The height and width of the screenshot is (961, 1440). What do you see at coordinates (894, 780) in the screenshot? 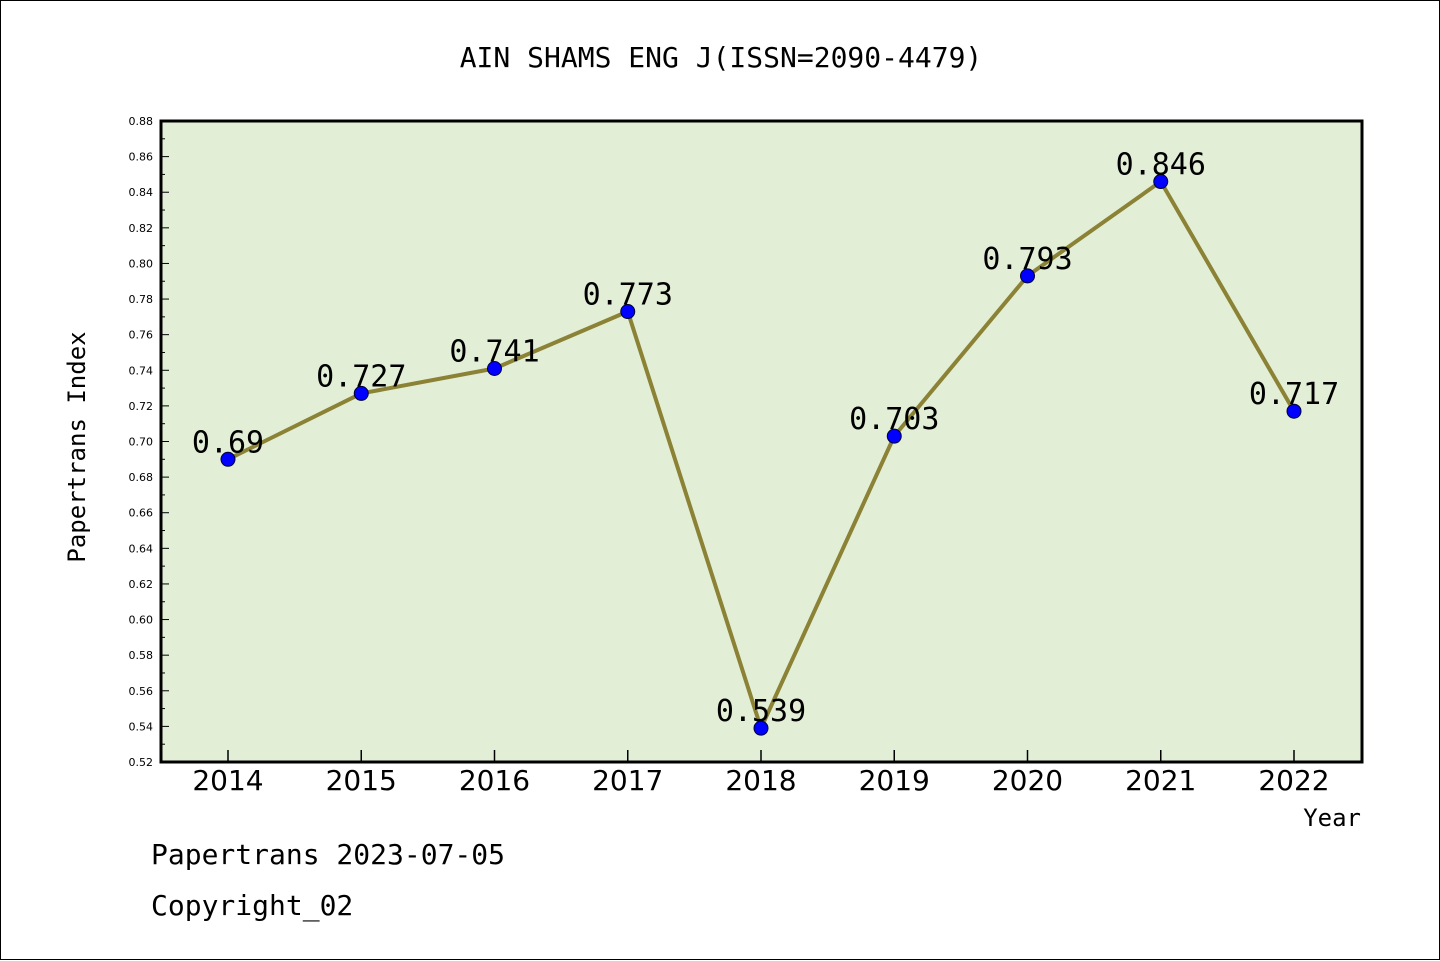
I see `x-tick-label: 2019` at bounding box center [894, 780].